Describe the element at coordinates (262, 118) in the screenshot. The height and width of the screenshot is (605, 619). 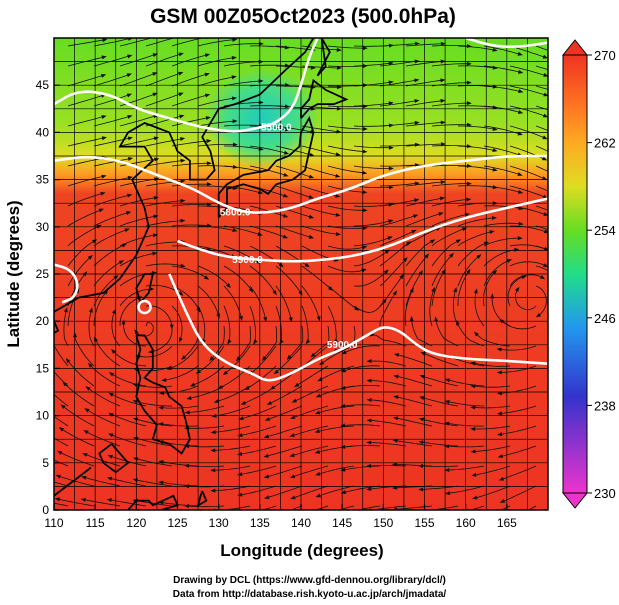
I see `cold-pool` at that location.